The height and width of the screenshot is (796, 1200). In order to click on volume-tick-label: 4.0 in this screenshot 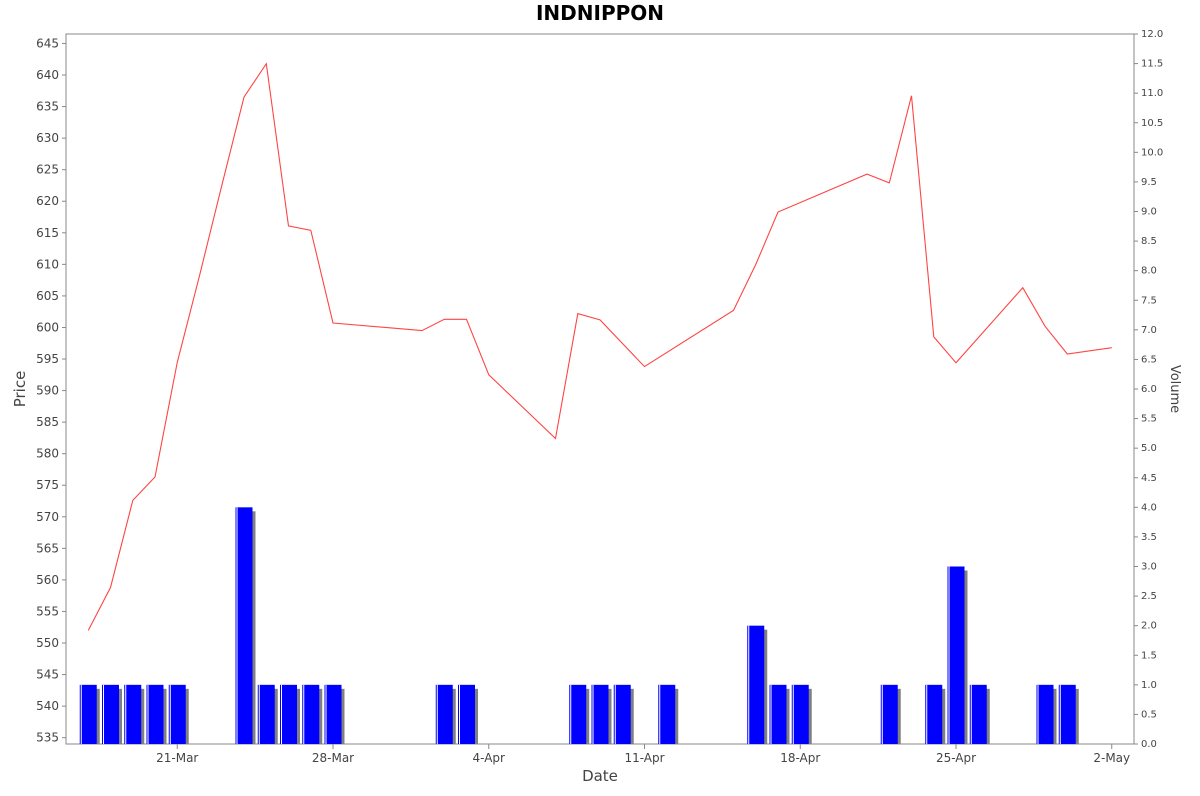, I will do `click(1149, 507)`.